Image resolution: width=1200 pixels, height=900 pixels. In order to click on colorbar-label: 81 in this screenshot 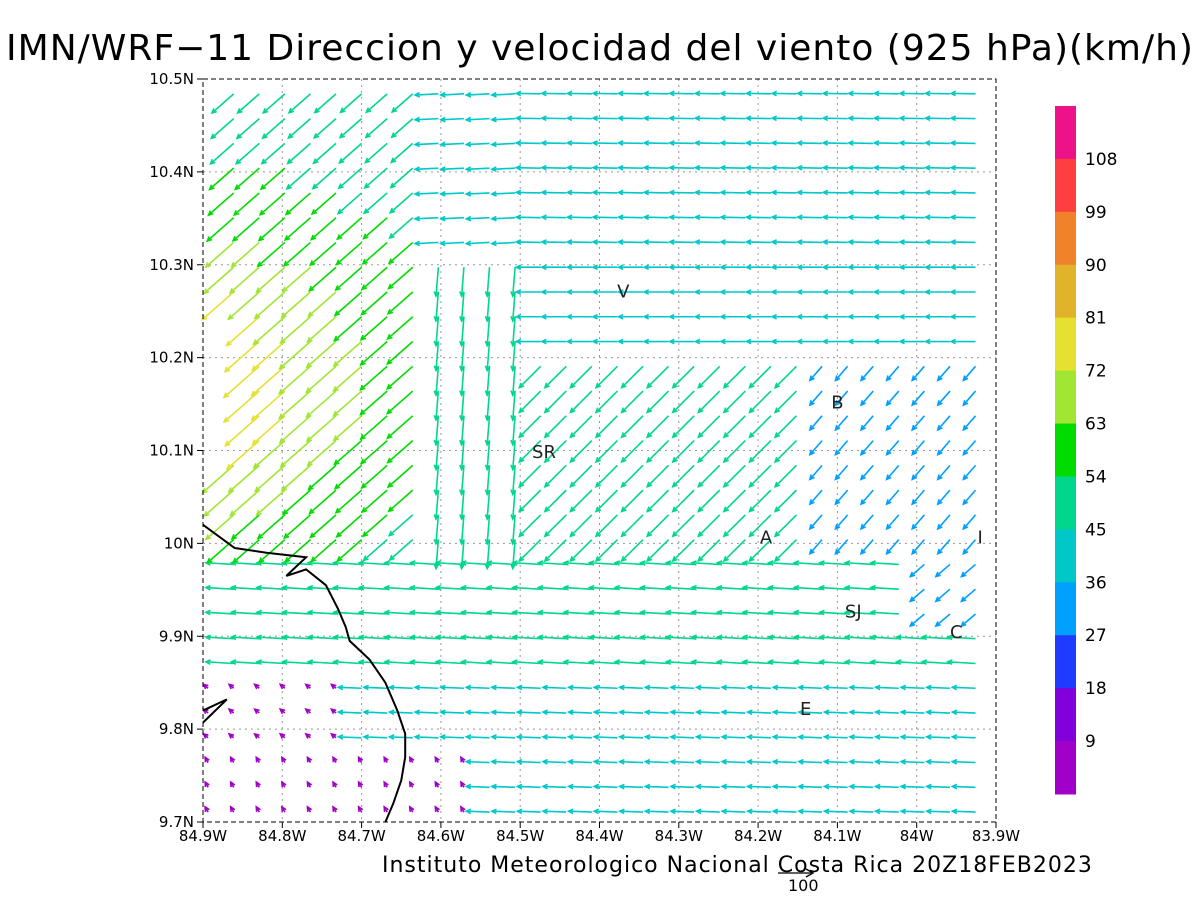, I will do `click(1096, 319)`.